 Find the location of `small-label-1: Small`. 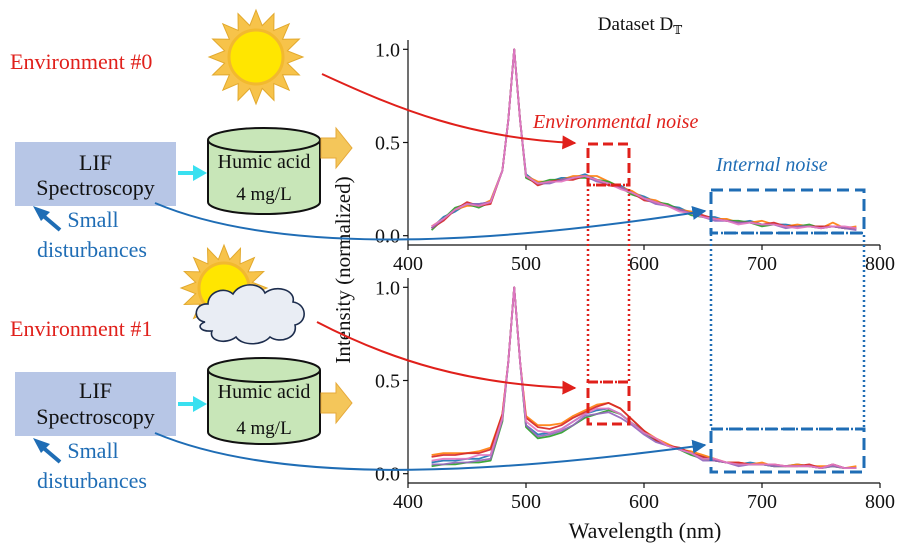

small-label-1: Small is located at coordinates (92, 450).